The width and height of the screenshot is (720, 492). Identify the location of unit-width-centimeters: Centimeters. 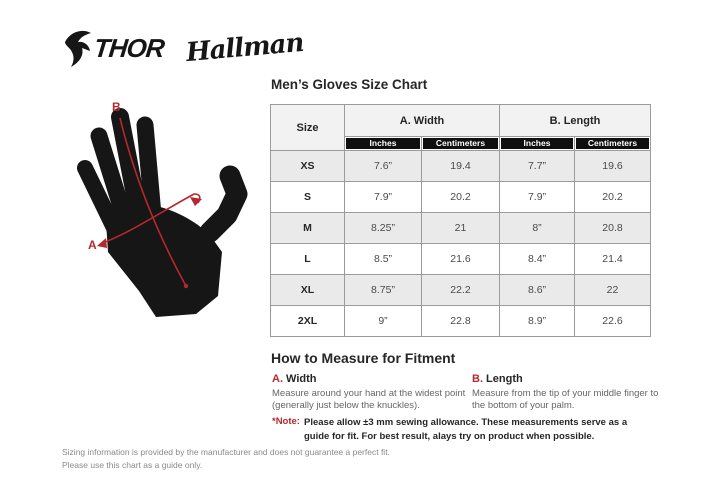
(460, 143).